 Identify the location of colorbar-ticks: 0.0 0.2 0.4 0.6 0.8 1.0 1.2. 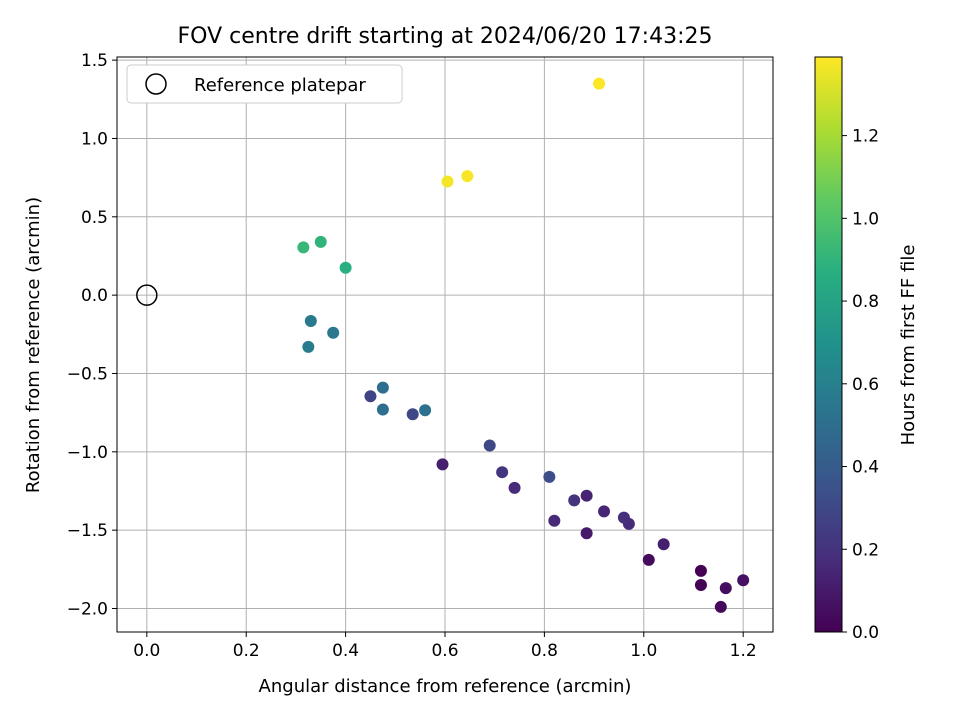
(860, 385).